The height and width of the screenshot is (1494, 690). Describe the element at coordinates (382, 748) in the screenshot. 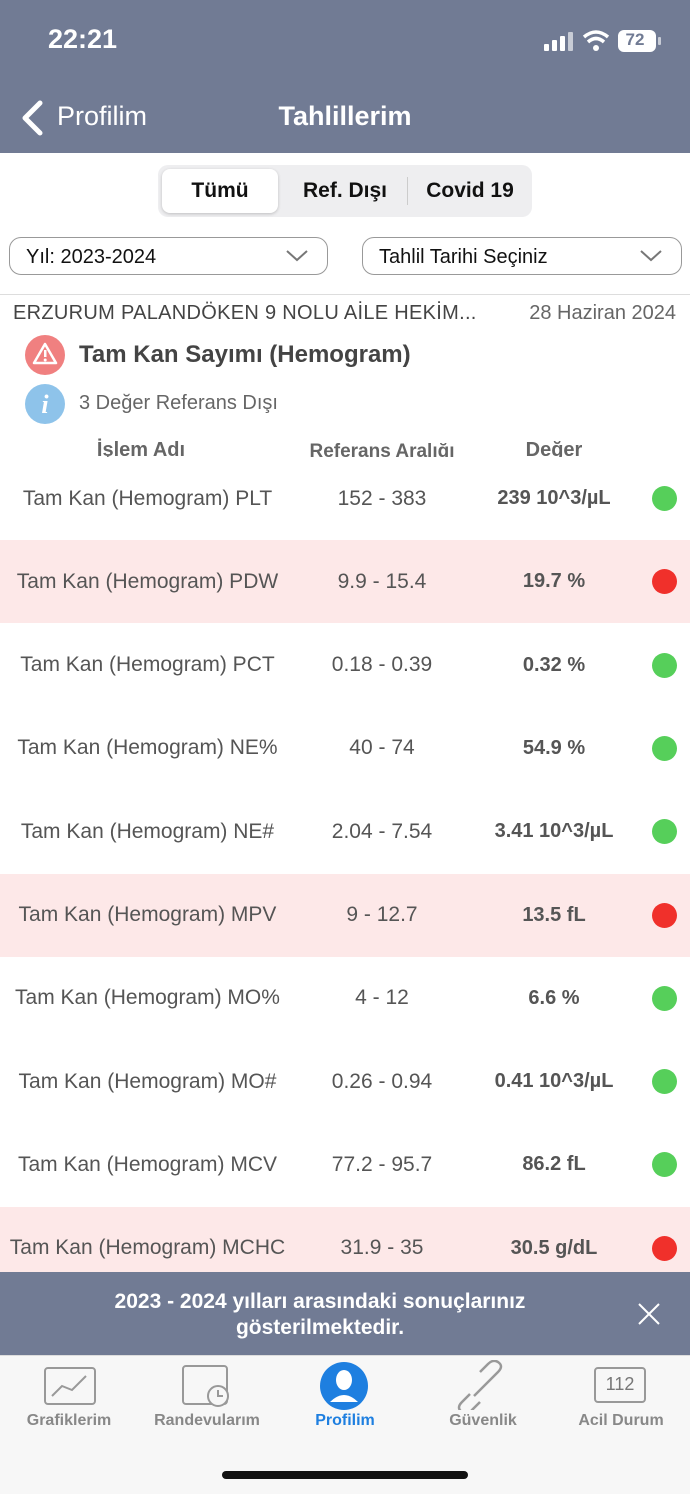

I see `reference-range: 40 - 74` at that location.